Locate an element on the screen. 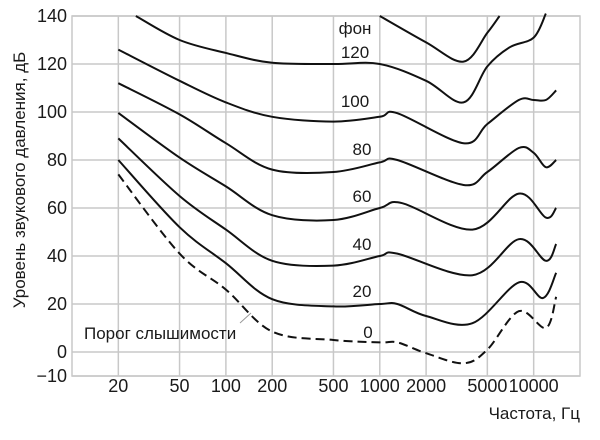 The width and height of the screenshot is (600, 440). y-tick-label: −10 is located at coordinates (51, 376).